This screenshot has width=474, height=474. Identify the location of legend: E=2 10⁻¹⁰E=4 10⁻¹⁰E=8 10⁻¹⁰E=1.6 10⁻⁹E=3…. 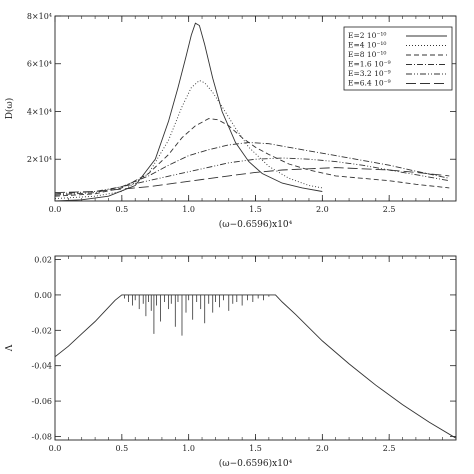
(398, 58).